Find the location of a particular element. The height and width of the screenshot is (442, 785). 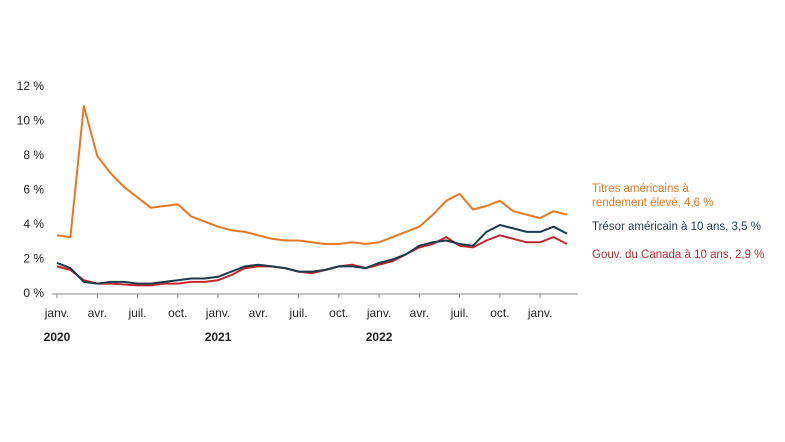

year-label: 2021 is located at coordinates (218, 337).